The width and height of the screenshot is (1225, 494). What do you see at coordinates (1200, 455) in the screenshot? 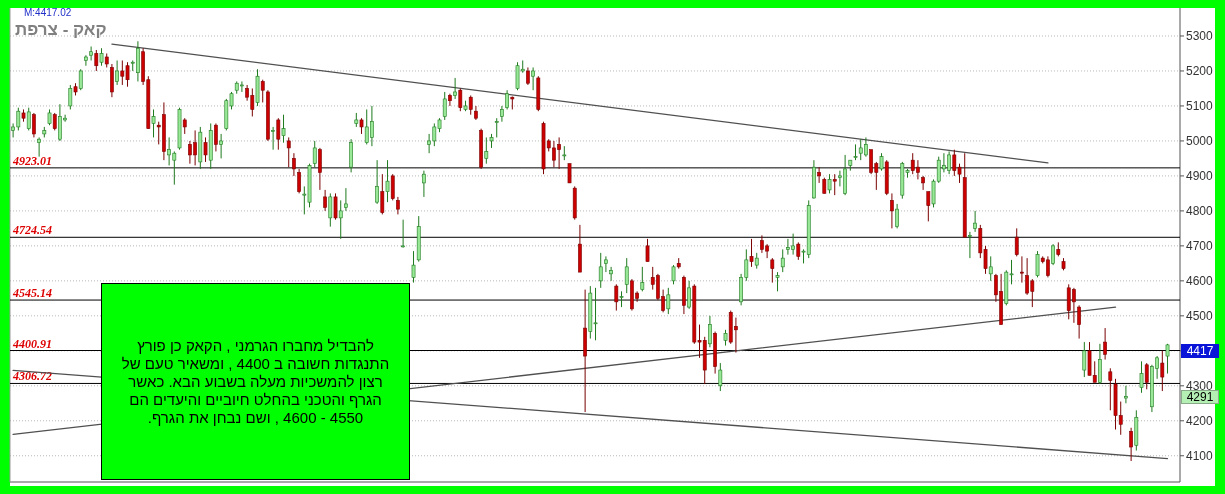
I see `y-tick-label: 4100` at bounding box center [1200, 455].